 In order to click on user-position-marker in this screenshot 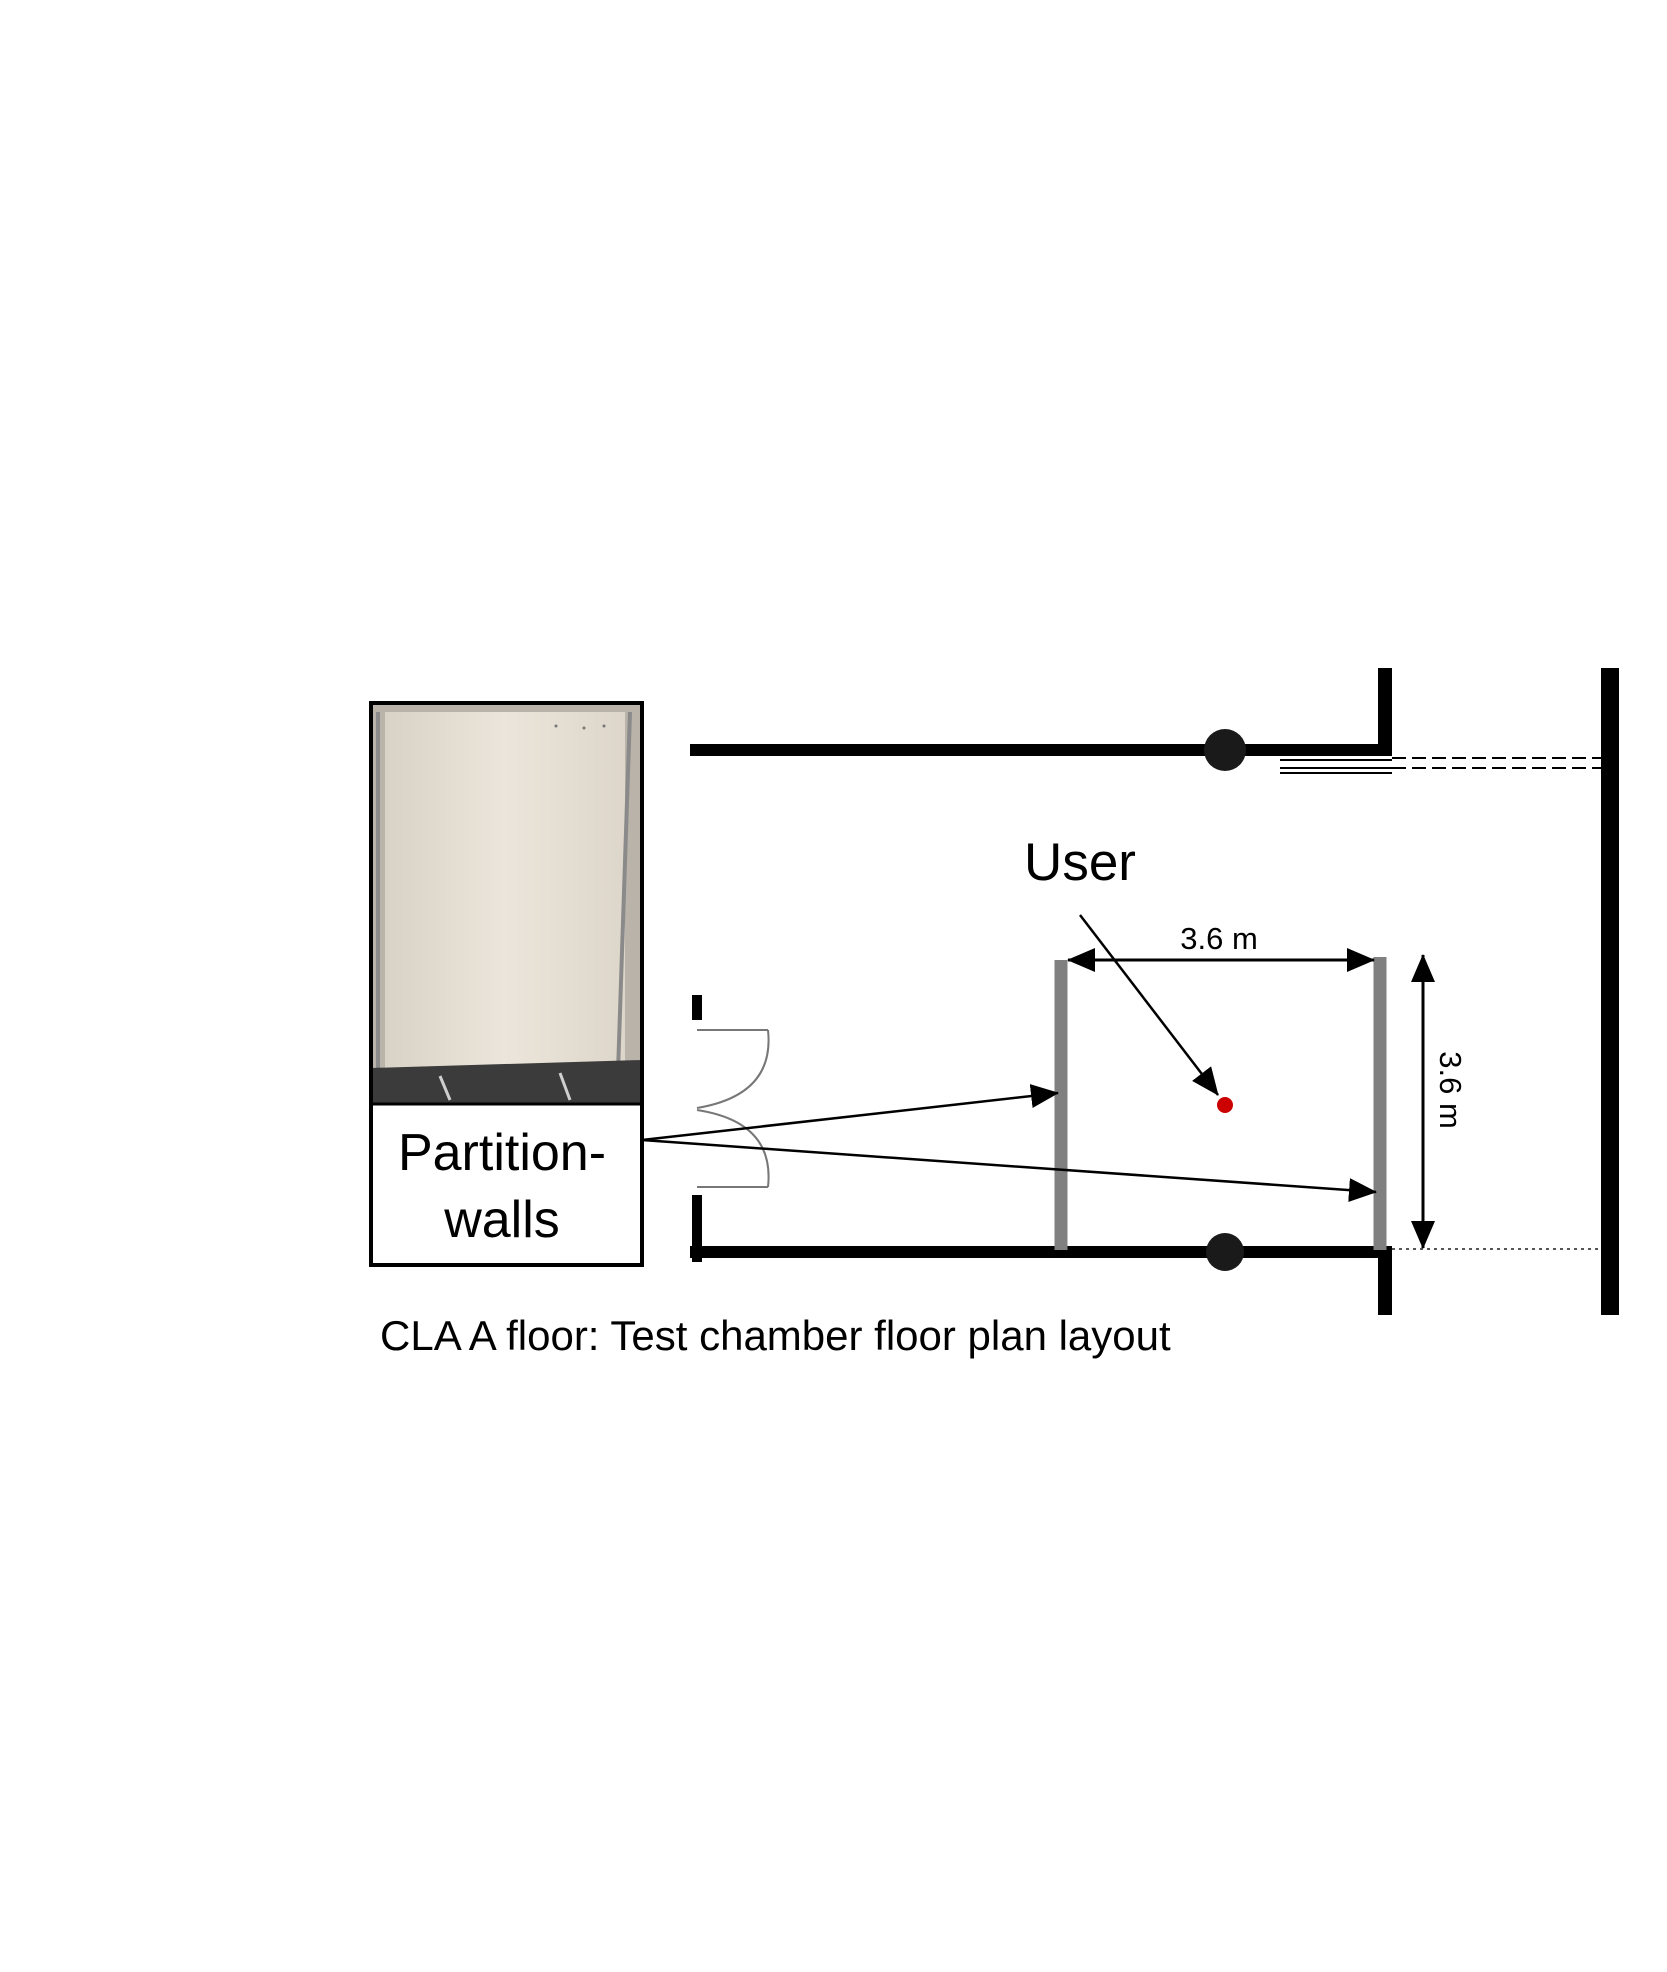, I will do `click(1225, 1105)`.